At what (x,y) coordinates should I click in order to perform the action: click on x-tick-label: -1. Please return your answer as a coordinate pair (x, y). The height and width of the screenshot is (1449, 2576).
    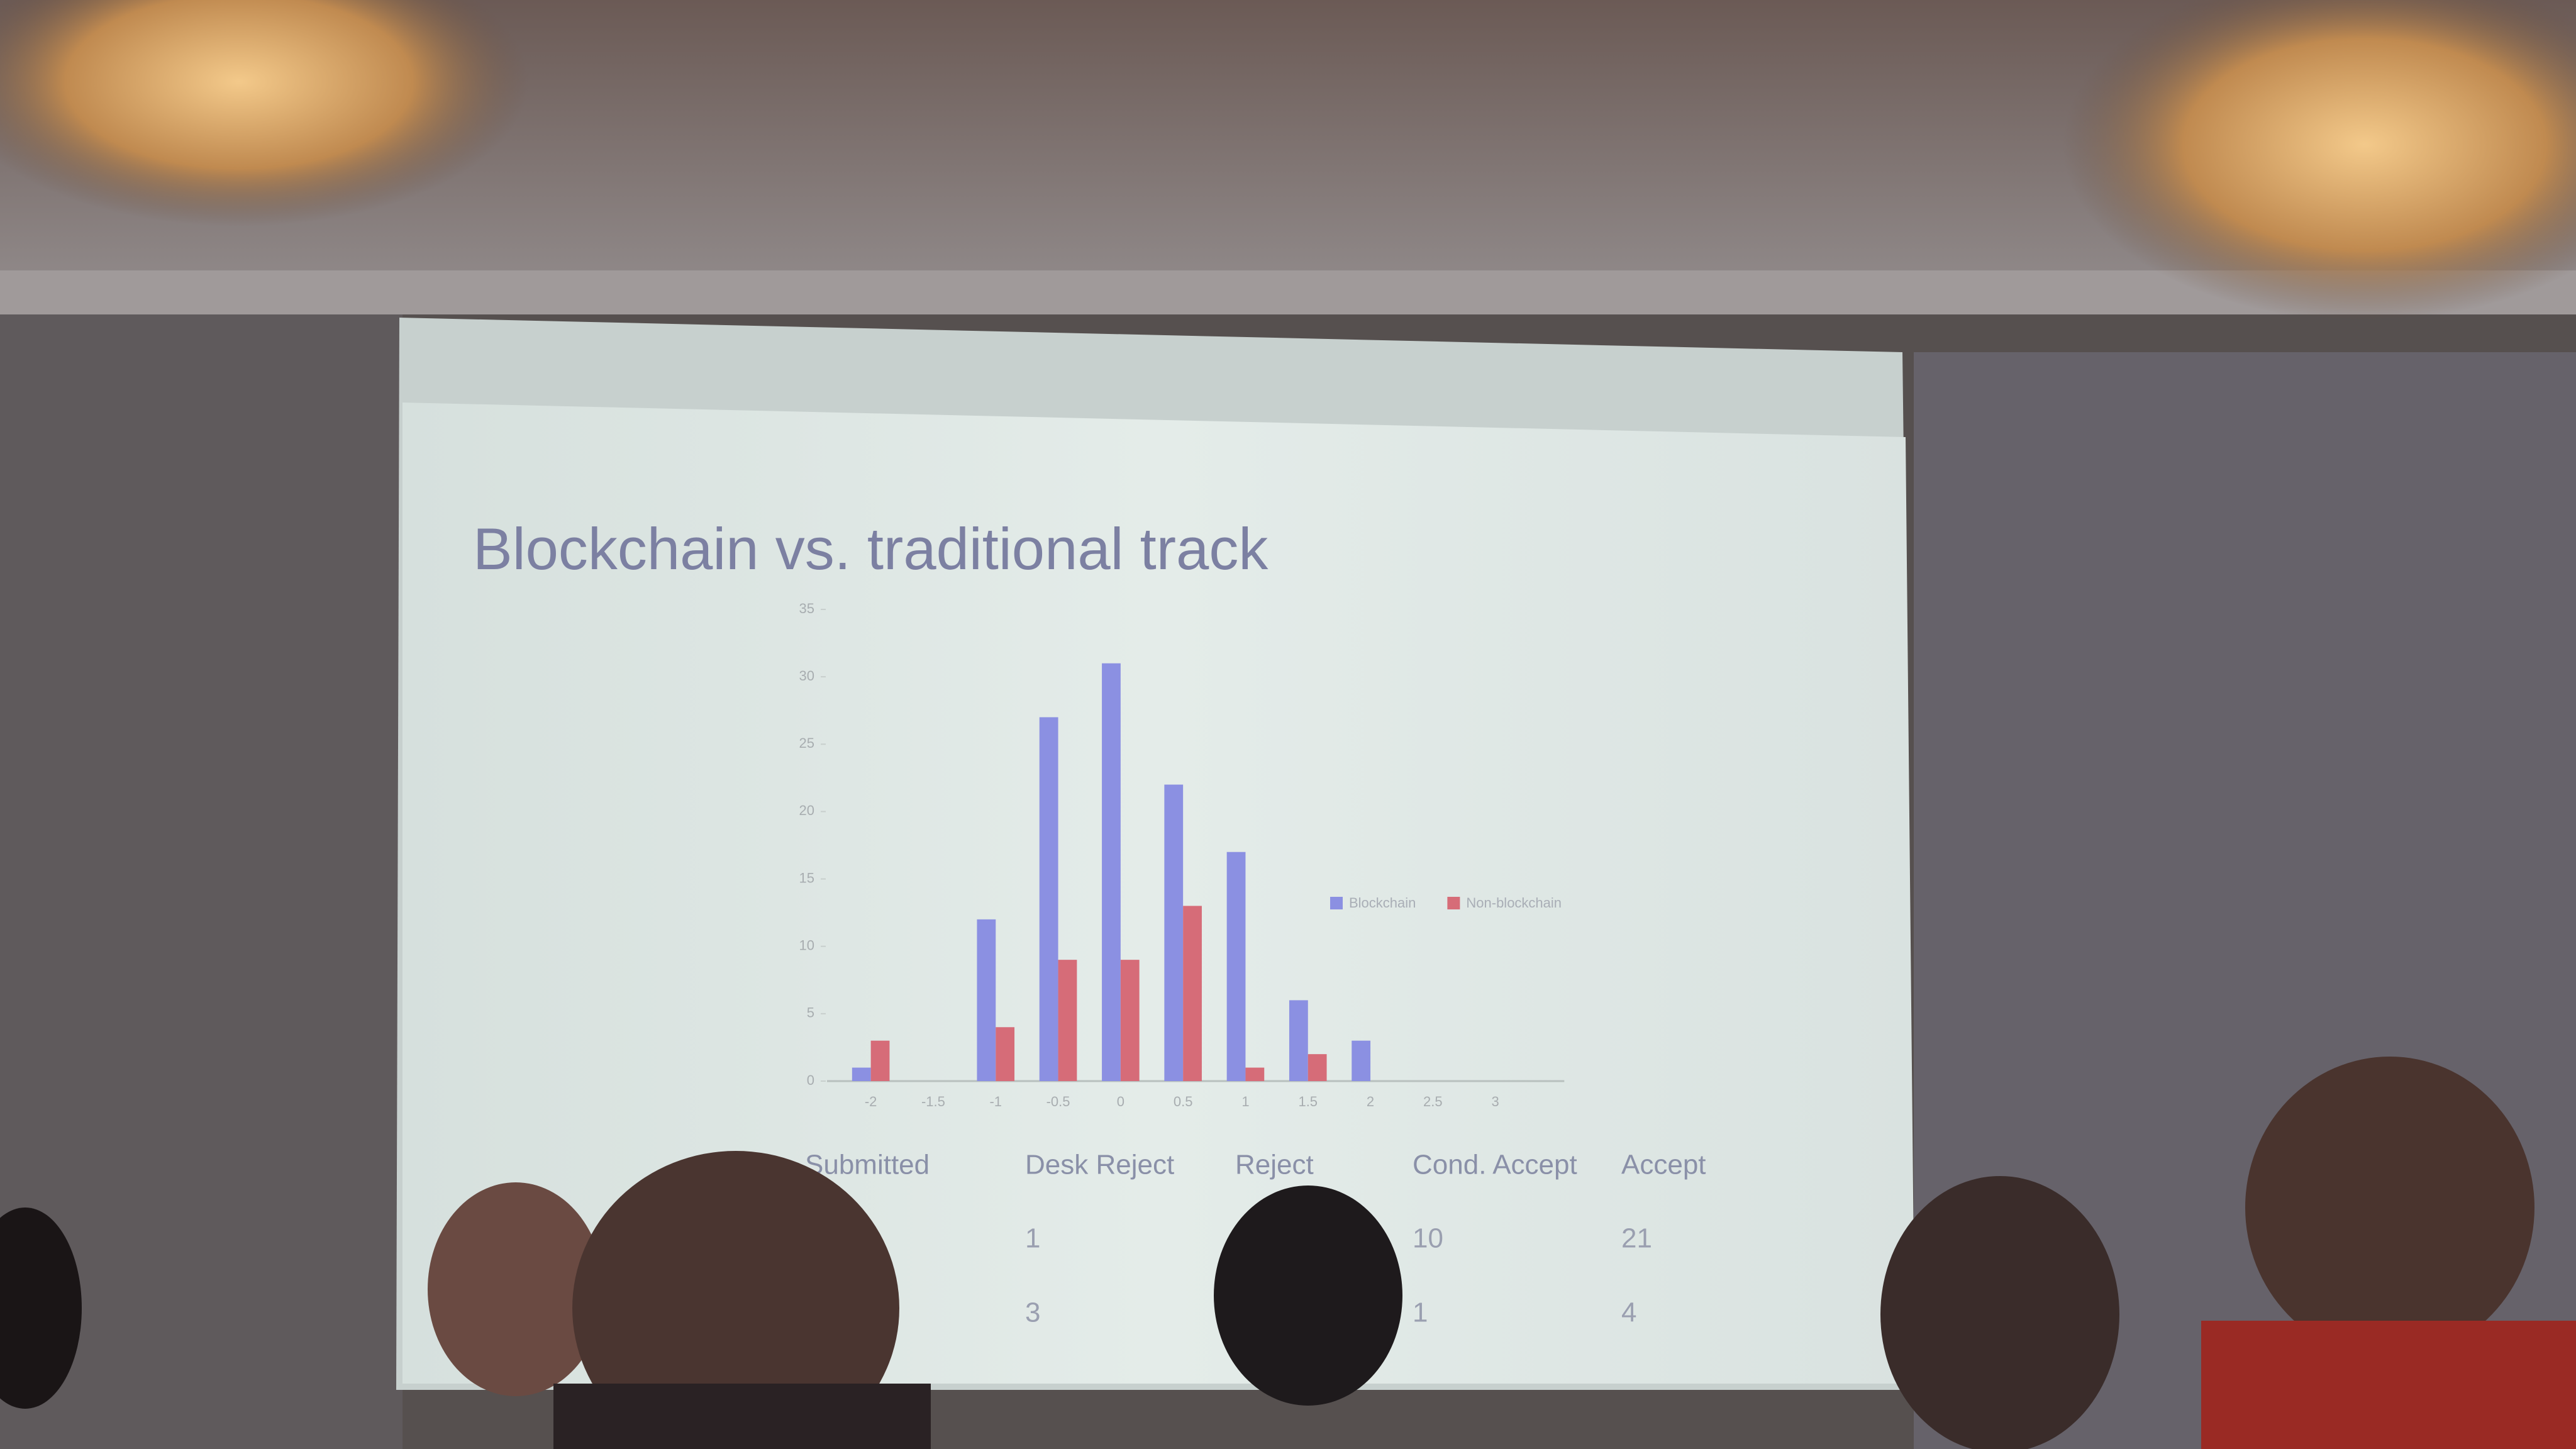
    Looking at the image, I should click on (995, 1101).